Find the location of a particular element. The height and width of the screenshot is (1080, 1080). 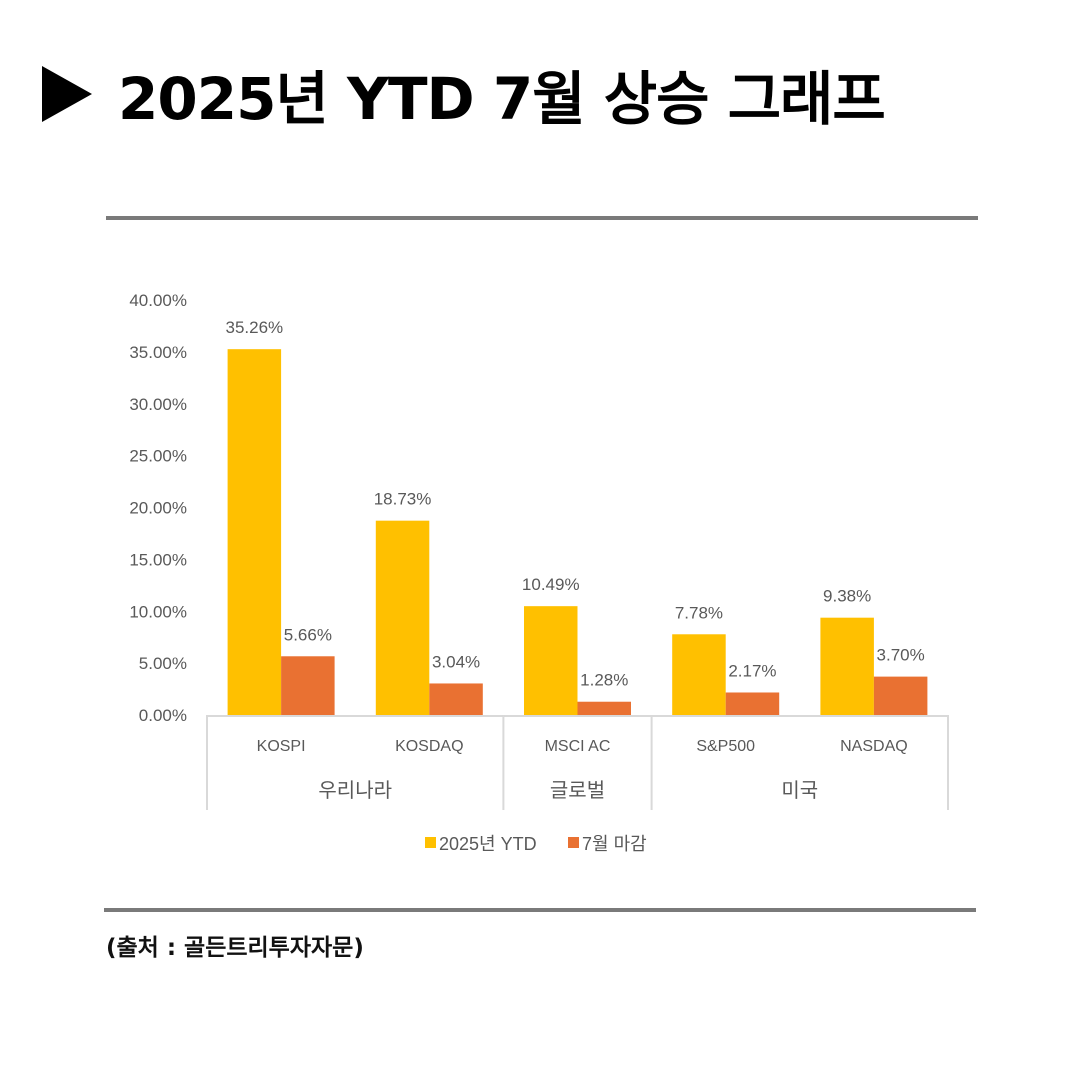

y-tick-label: 25.00% is located at coordinates (158, 456).